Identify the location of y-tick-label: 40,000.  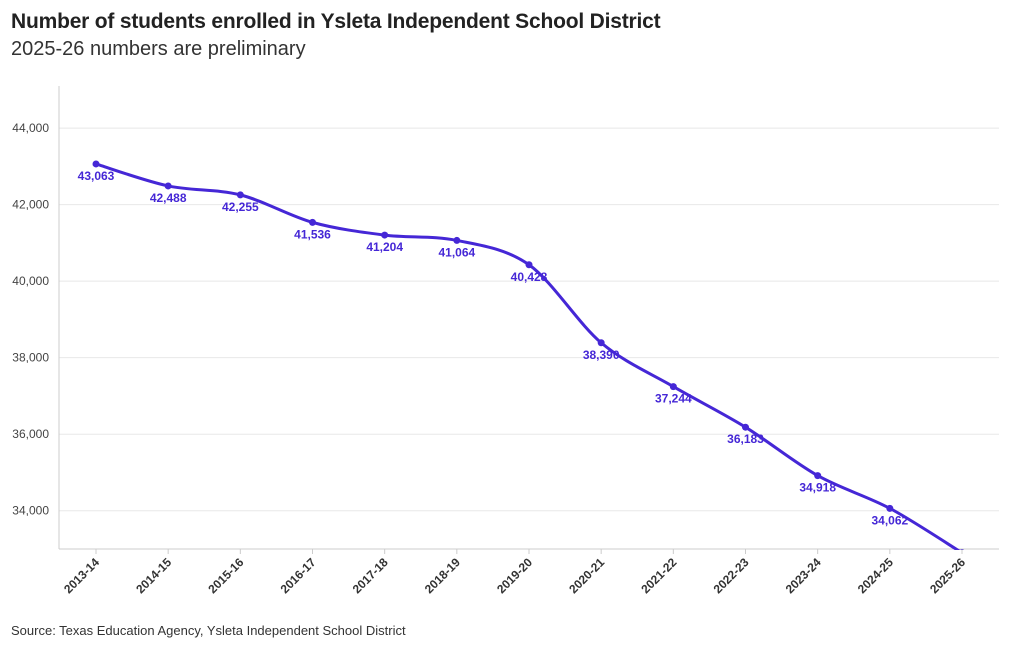
(30, 281).